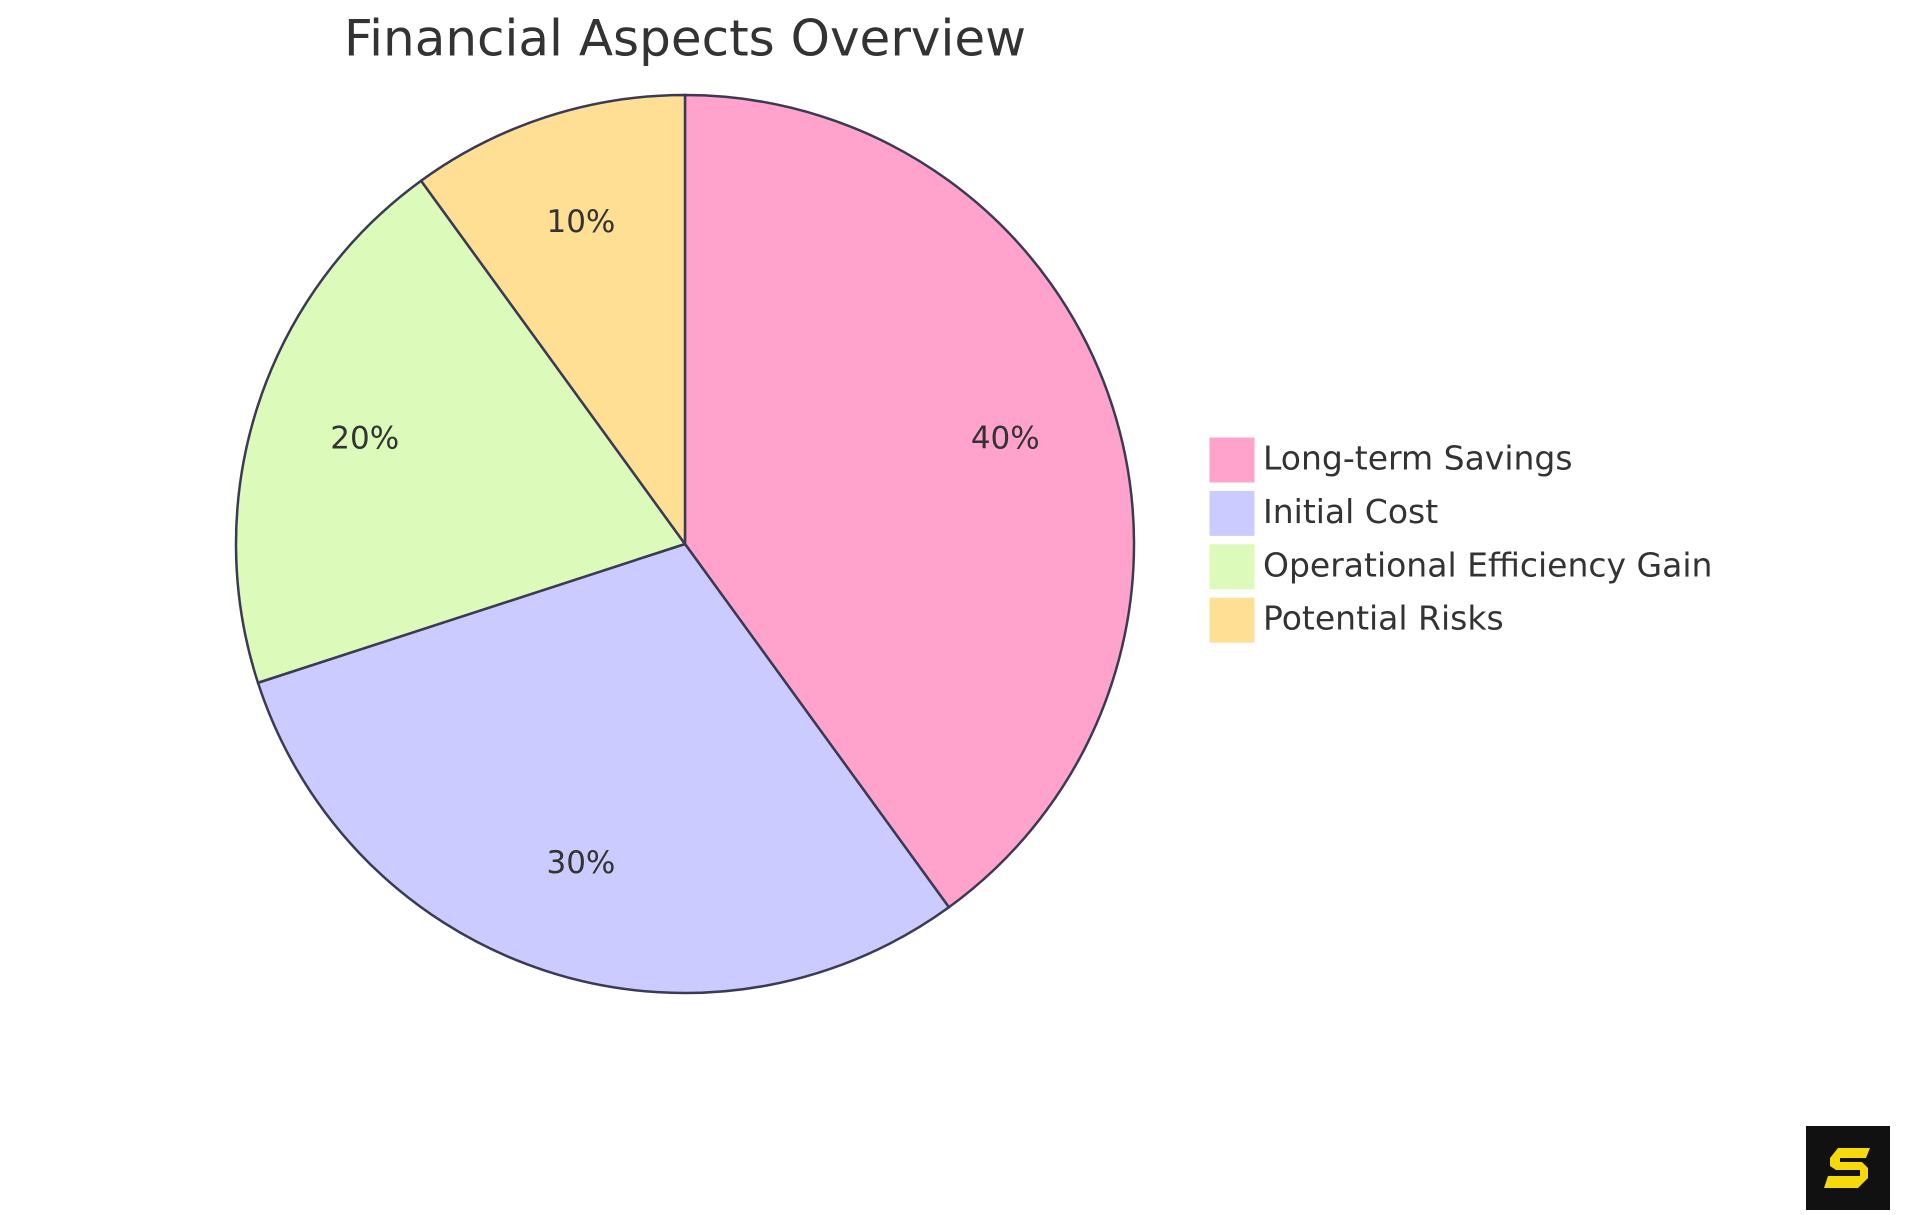  I want to click on data-label: 40%, so click(1005, 438).